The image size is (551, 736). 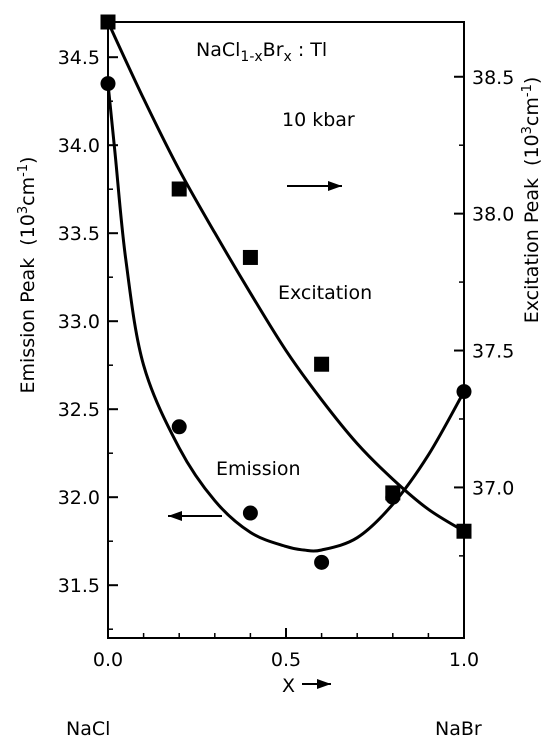 I want to click on emission-series-label: Emission, so click(x=258, y=469).